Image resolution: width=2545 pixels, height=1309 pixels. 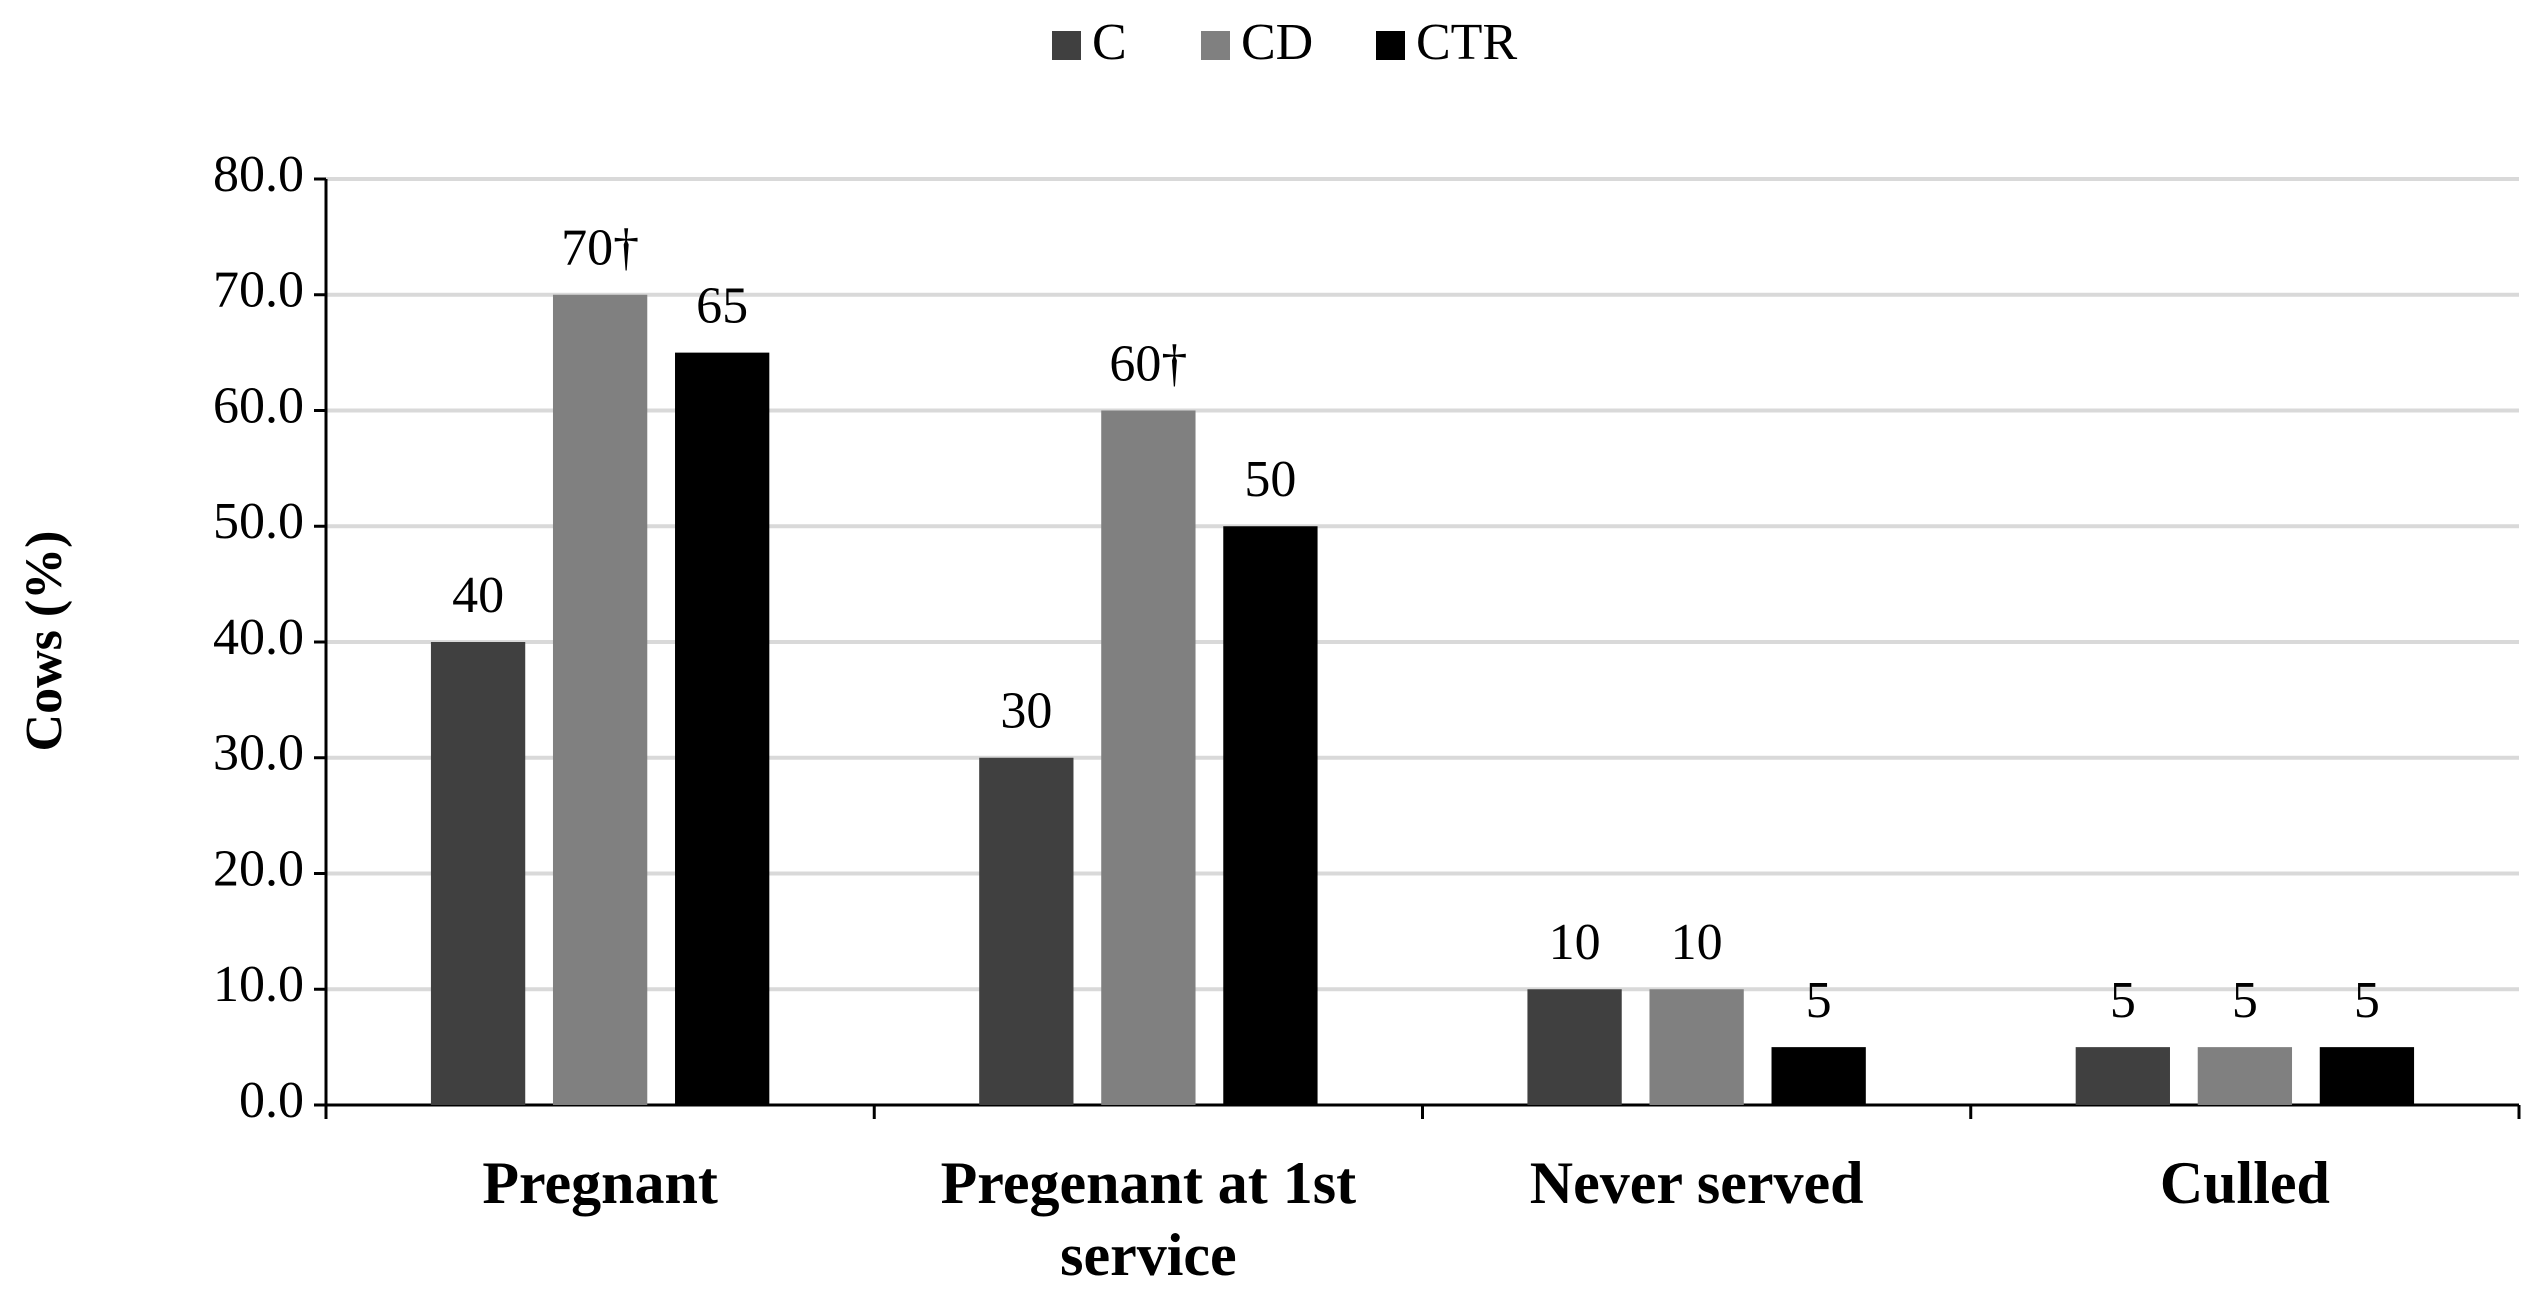 I want to click on data-label: 70†, so click(x=600, y=248).